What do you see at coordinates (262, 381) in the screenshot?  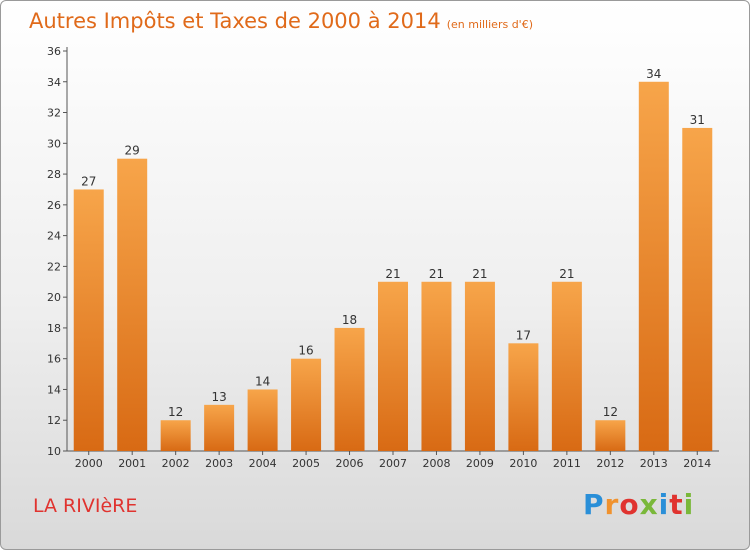 I see `data-label: 14` at bounding box center [262, 381].